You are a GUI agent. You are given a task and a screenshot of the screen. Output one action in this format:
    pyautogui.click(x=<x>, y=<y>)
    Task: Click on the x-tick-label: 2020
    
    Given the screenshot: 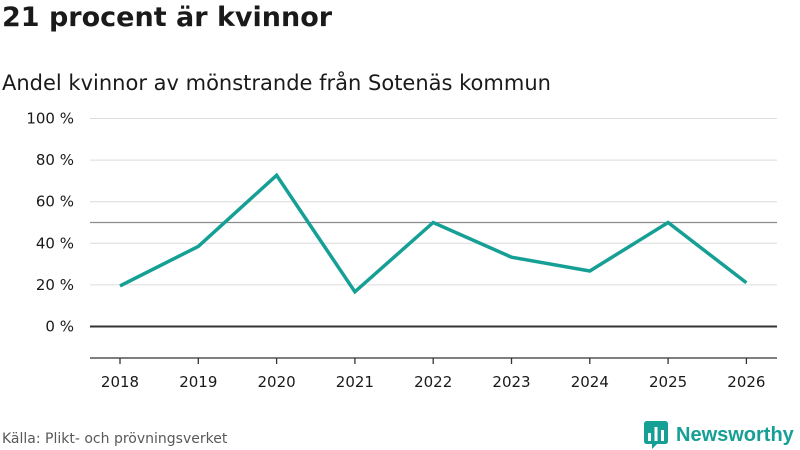 What is the action you would take?
    pyautogui.click(x=277, y=382)
    